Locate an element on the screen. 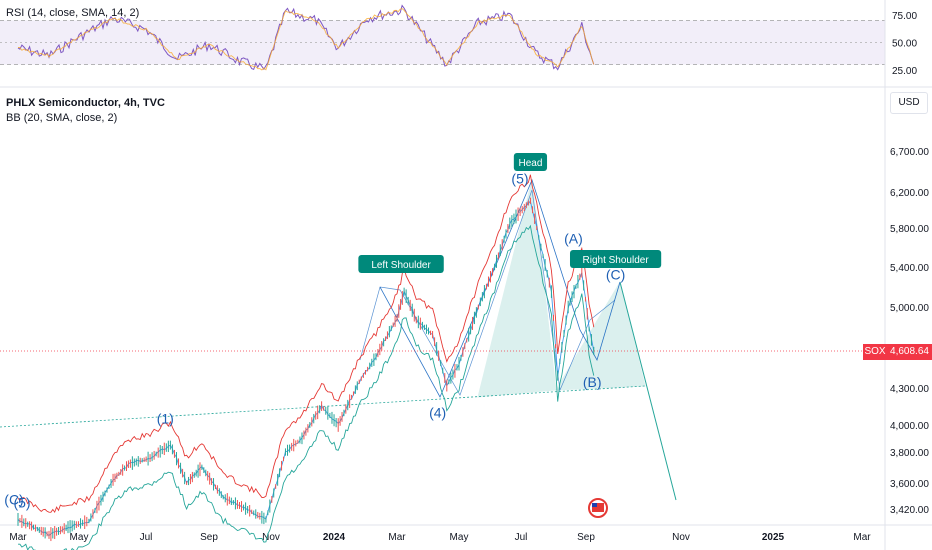 This screenshot has height=550, width=932. price-tick-label: 3,420.00 is located at coordinates (909, 510).